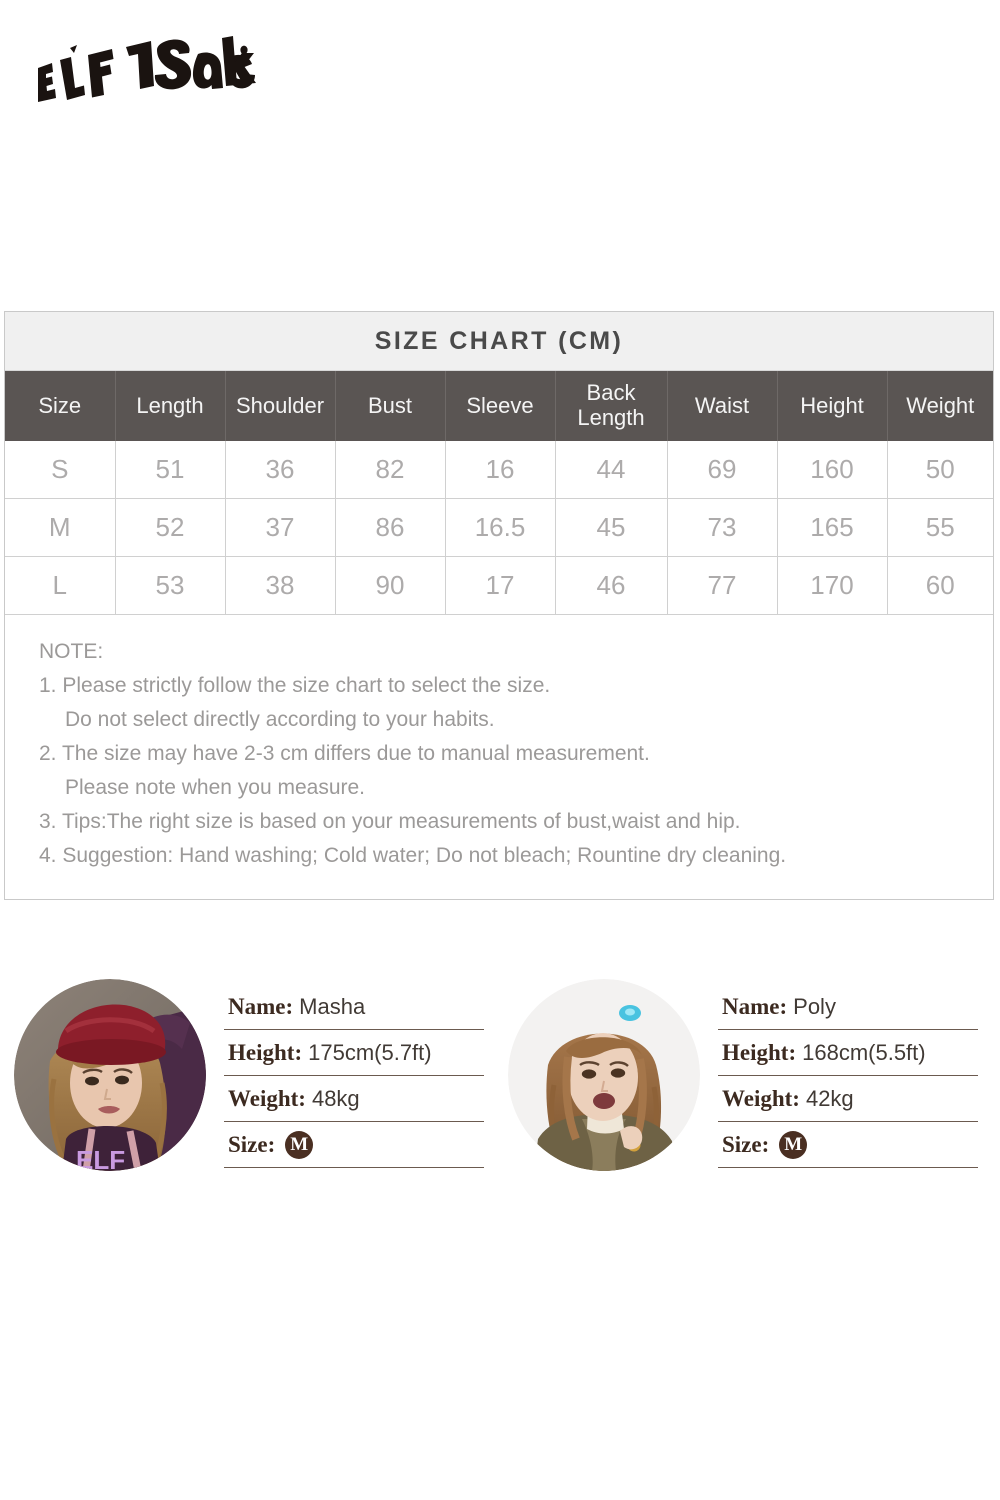  Describe the element at coordinates (170, 470) in the screenshot. I see `cell-length: 51` at that location.